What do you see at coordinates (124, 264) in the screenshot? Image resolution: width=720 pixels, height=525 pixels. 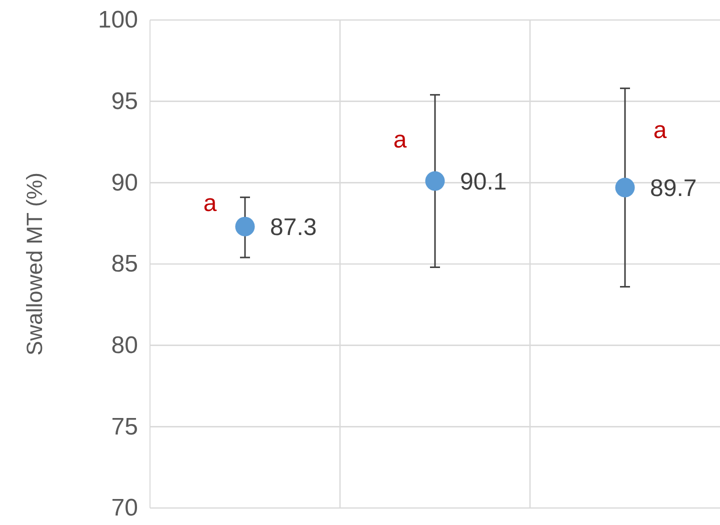 I see `y-tick-label: 85` at bounding box center [124, 264].